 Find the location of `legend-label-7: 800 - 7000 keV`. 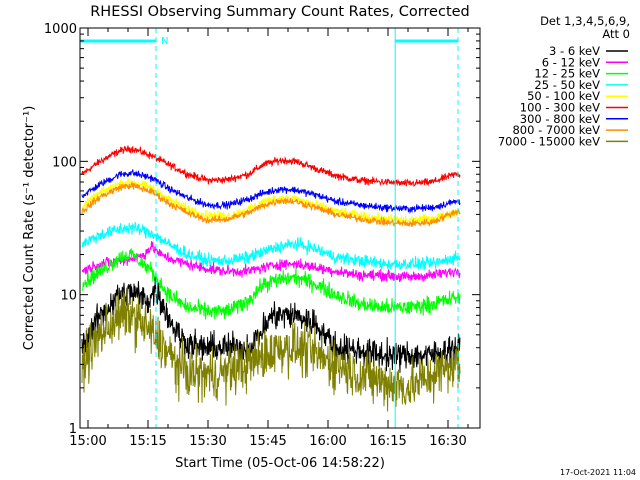

legend-label-7: 800 - 7000 keV is located at coordinates (556, 130).